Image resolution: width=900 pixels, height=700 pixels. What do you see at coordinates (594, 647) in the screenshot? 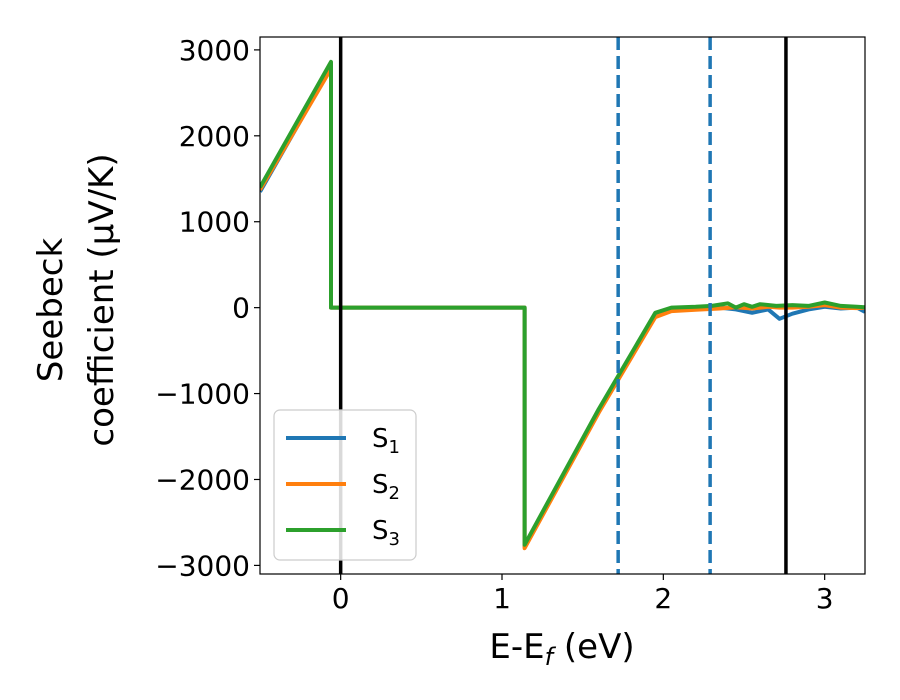
I see `x-axis-title-unit: (eV)` at bounding box center [594, 647].